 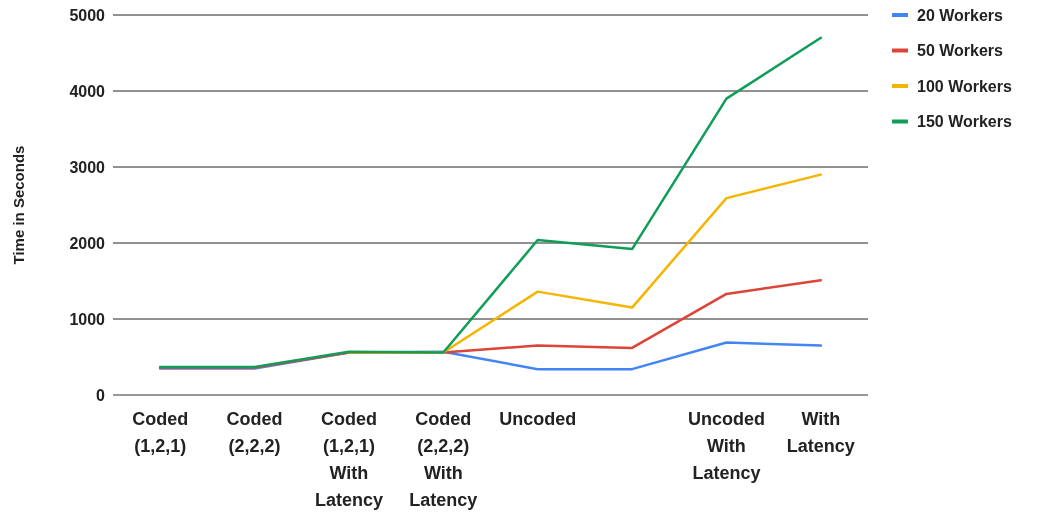 I want to click on x-tick-label: With Latency, so click(x=820, y=432).